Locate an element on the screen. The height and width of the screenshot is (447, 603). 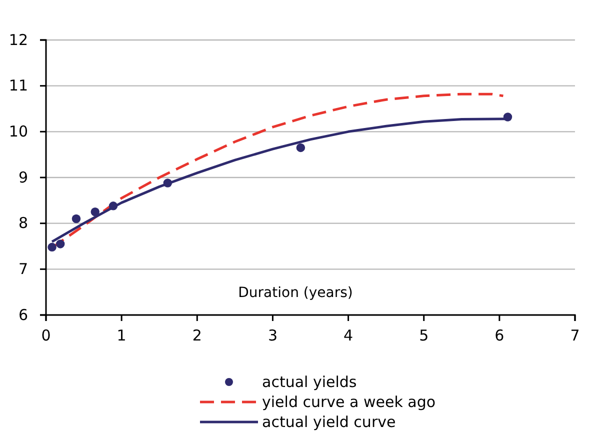
x-tick-label: 0 is located at coordinates (46, 335).